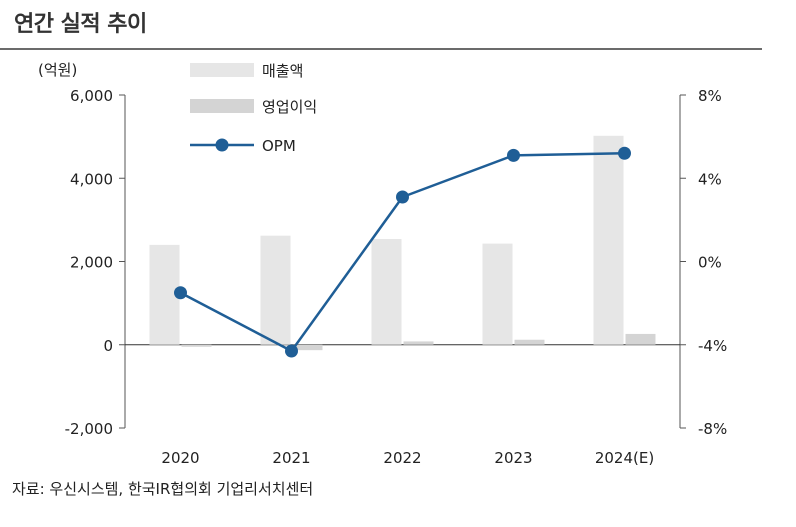 The width and height of the screenshot is (796, 527). Describe the element at coordinates (91, 263) in the screenshot. I see `left-tick-label: 2,000` at that location.